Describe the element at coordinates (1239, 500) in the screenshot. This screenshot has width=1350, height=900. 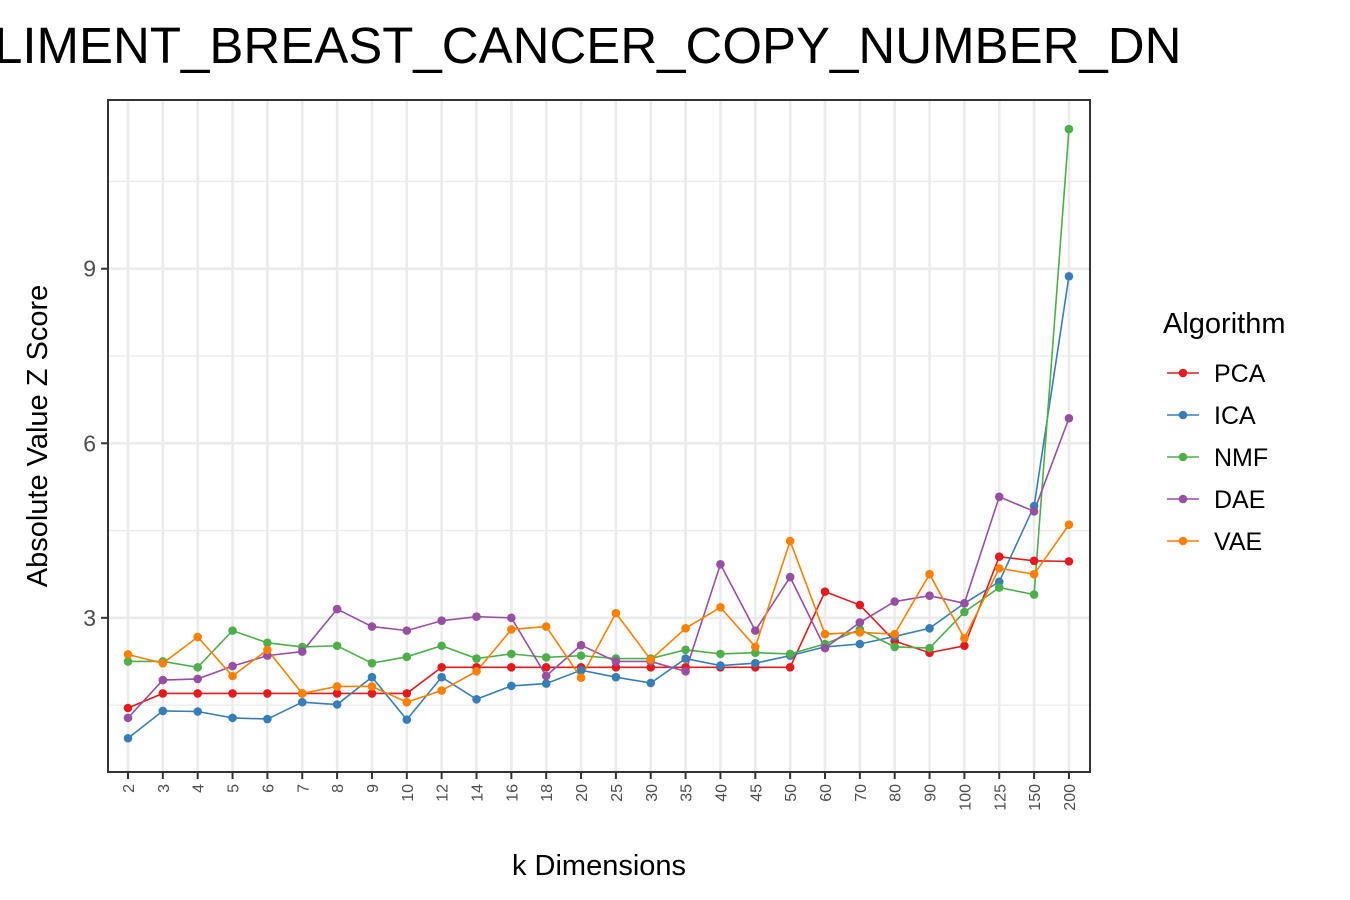
I see `legend-label: DAE` at that location.